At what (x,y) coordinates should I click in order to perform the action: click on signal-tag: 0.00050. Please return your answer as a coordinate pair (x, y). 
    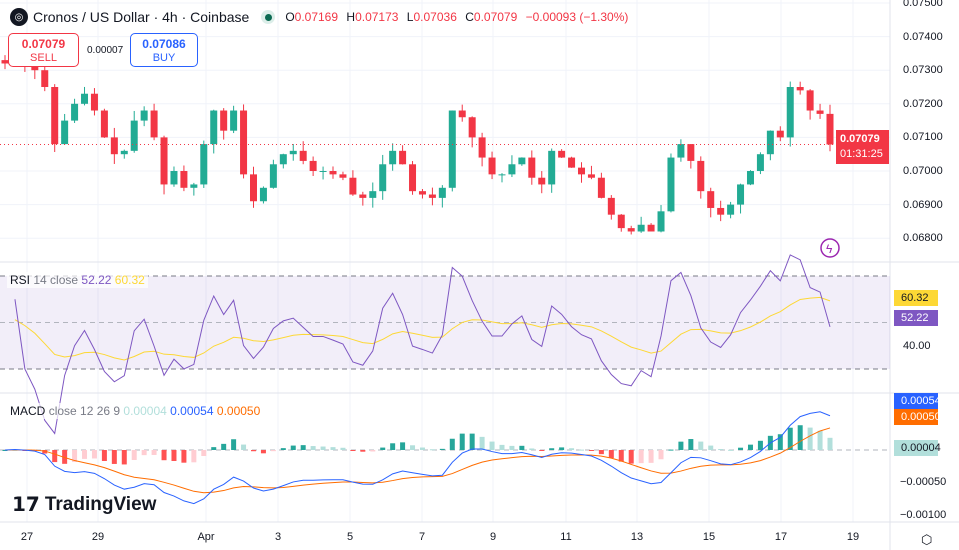
    Looking at the image, I should click on (917, 417).